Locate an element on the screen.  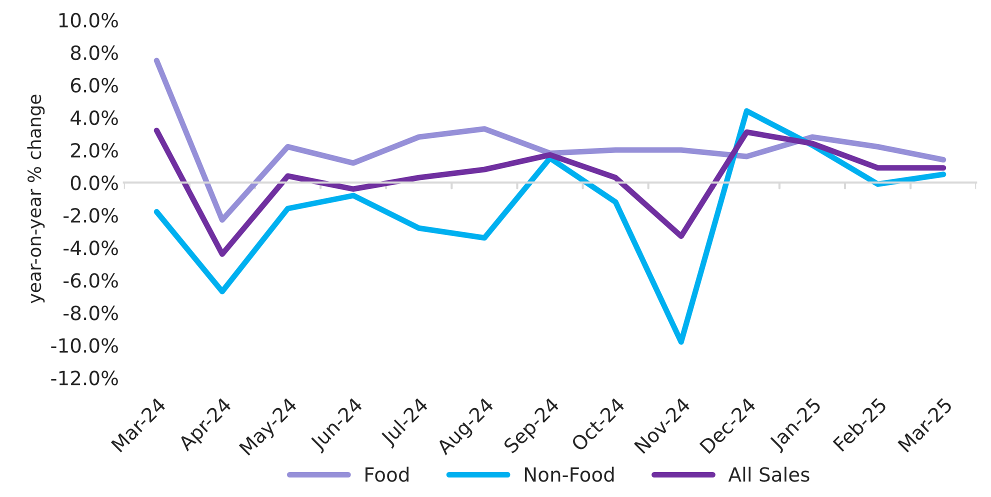
legend-label: Food is located at coordinates (387, 474).